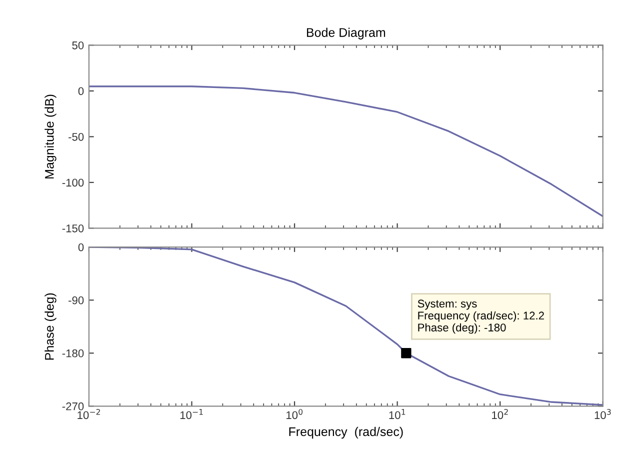 The width and height of the screenshot is (640, 461). What do you see at coordinates (73, 406) in the screenshot?
I see `y-tick-label: -270` at bounding box center [73, 406].